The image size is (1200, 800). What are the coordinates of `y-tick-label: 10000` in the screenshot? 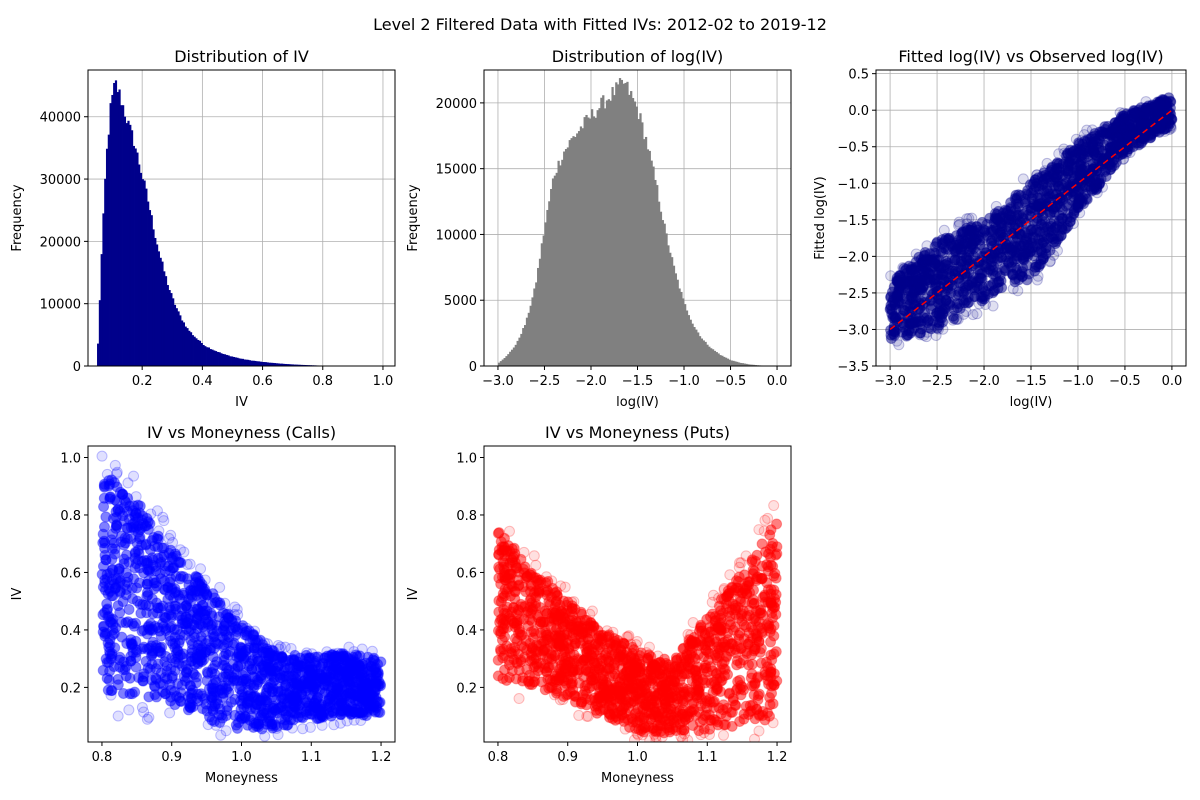 It's located at (60, 305).